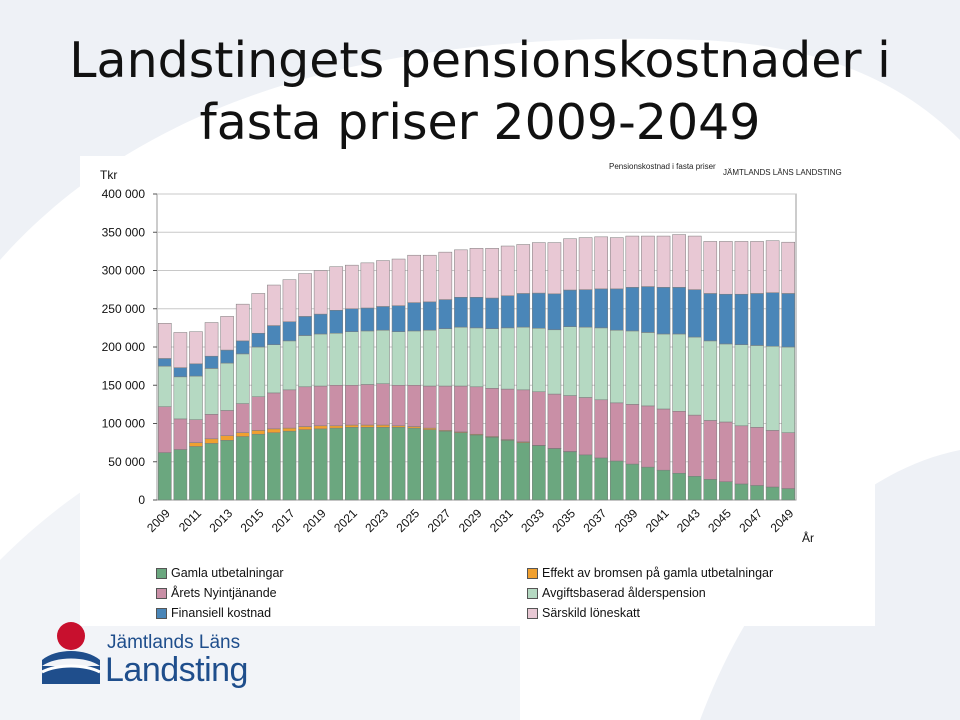  What do you see at coordinates (476, 273) in the screenshot?
I see `bar-segment-s-rskild-l-neskatt-2029` at bounding box center [476, 273].